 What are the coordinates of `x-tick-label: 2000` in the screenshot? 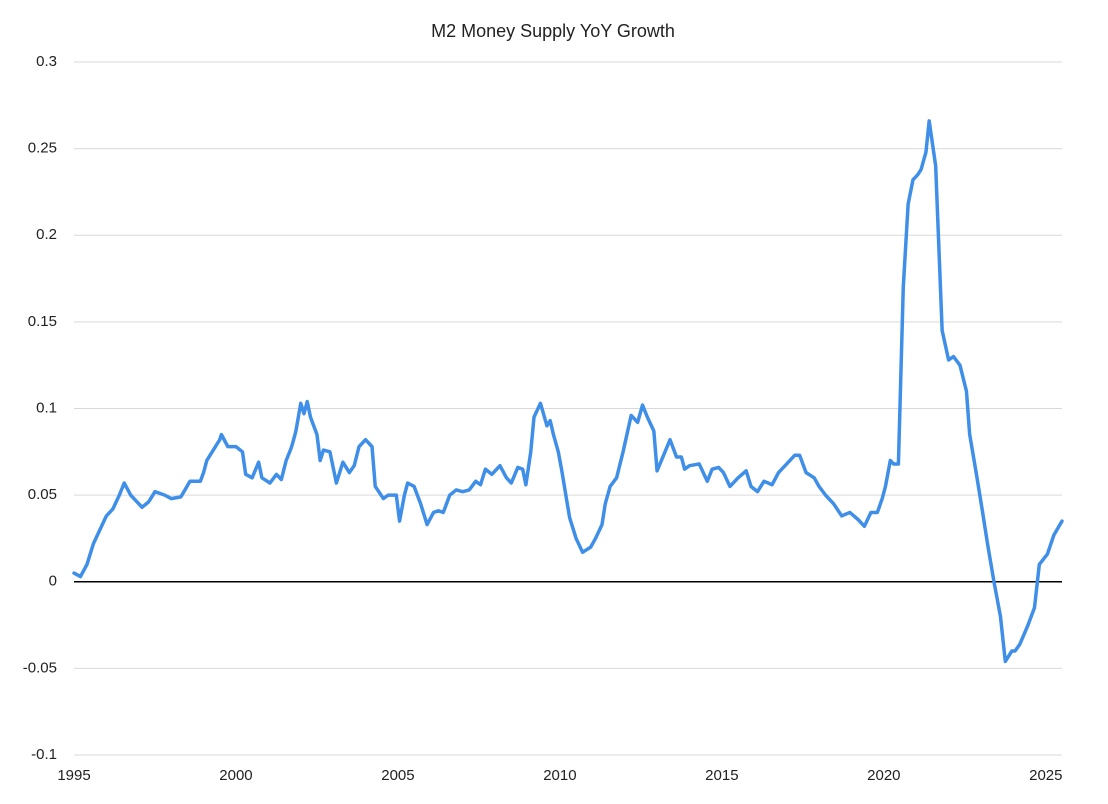 It's located at (235, 775).